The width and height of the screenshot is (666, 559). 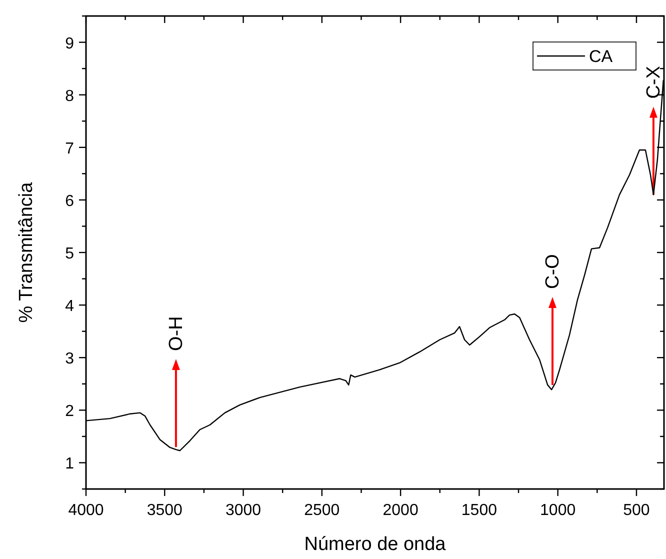 What do you see at coordinates (26, 252) in the screenshot?
I see `y-axis-title: % Transmitância` at bounding box center [26, 252].